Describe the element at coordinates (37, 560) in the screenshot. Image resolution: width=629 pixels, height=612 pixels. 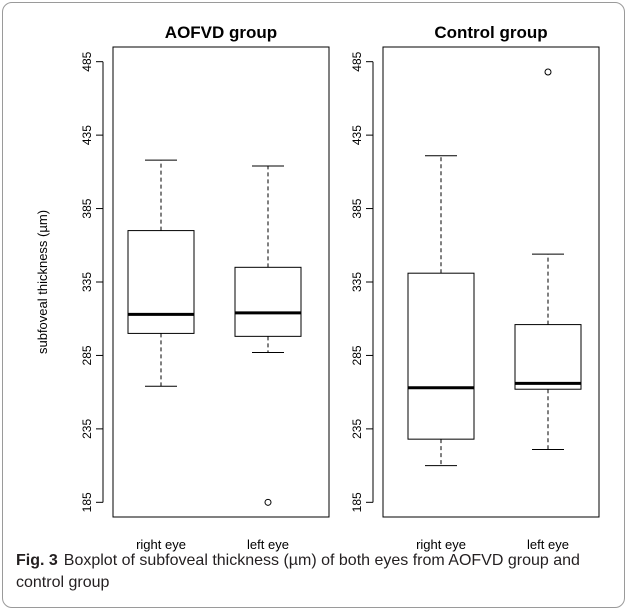
I see `caption-label: Fig. 3` at that location.